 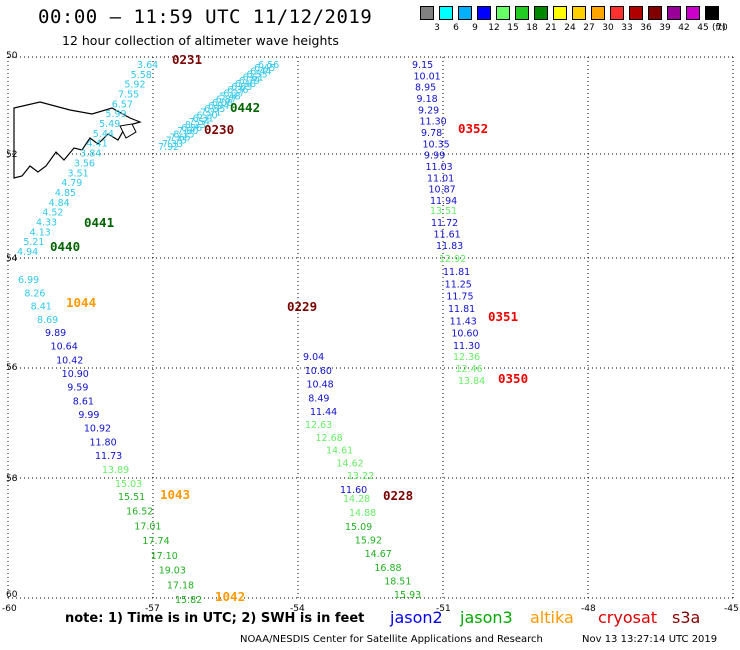 I want to click on wave-height-value: 6.36, so click(x=237, y=90).